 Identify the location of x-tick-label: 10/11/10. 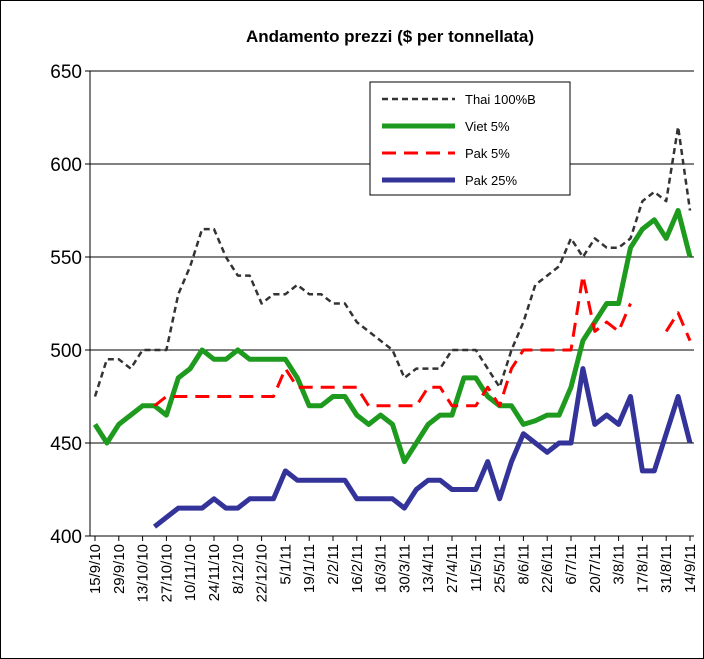
(190, 572).